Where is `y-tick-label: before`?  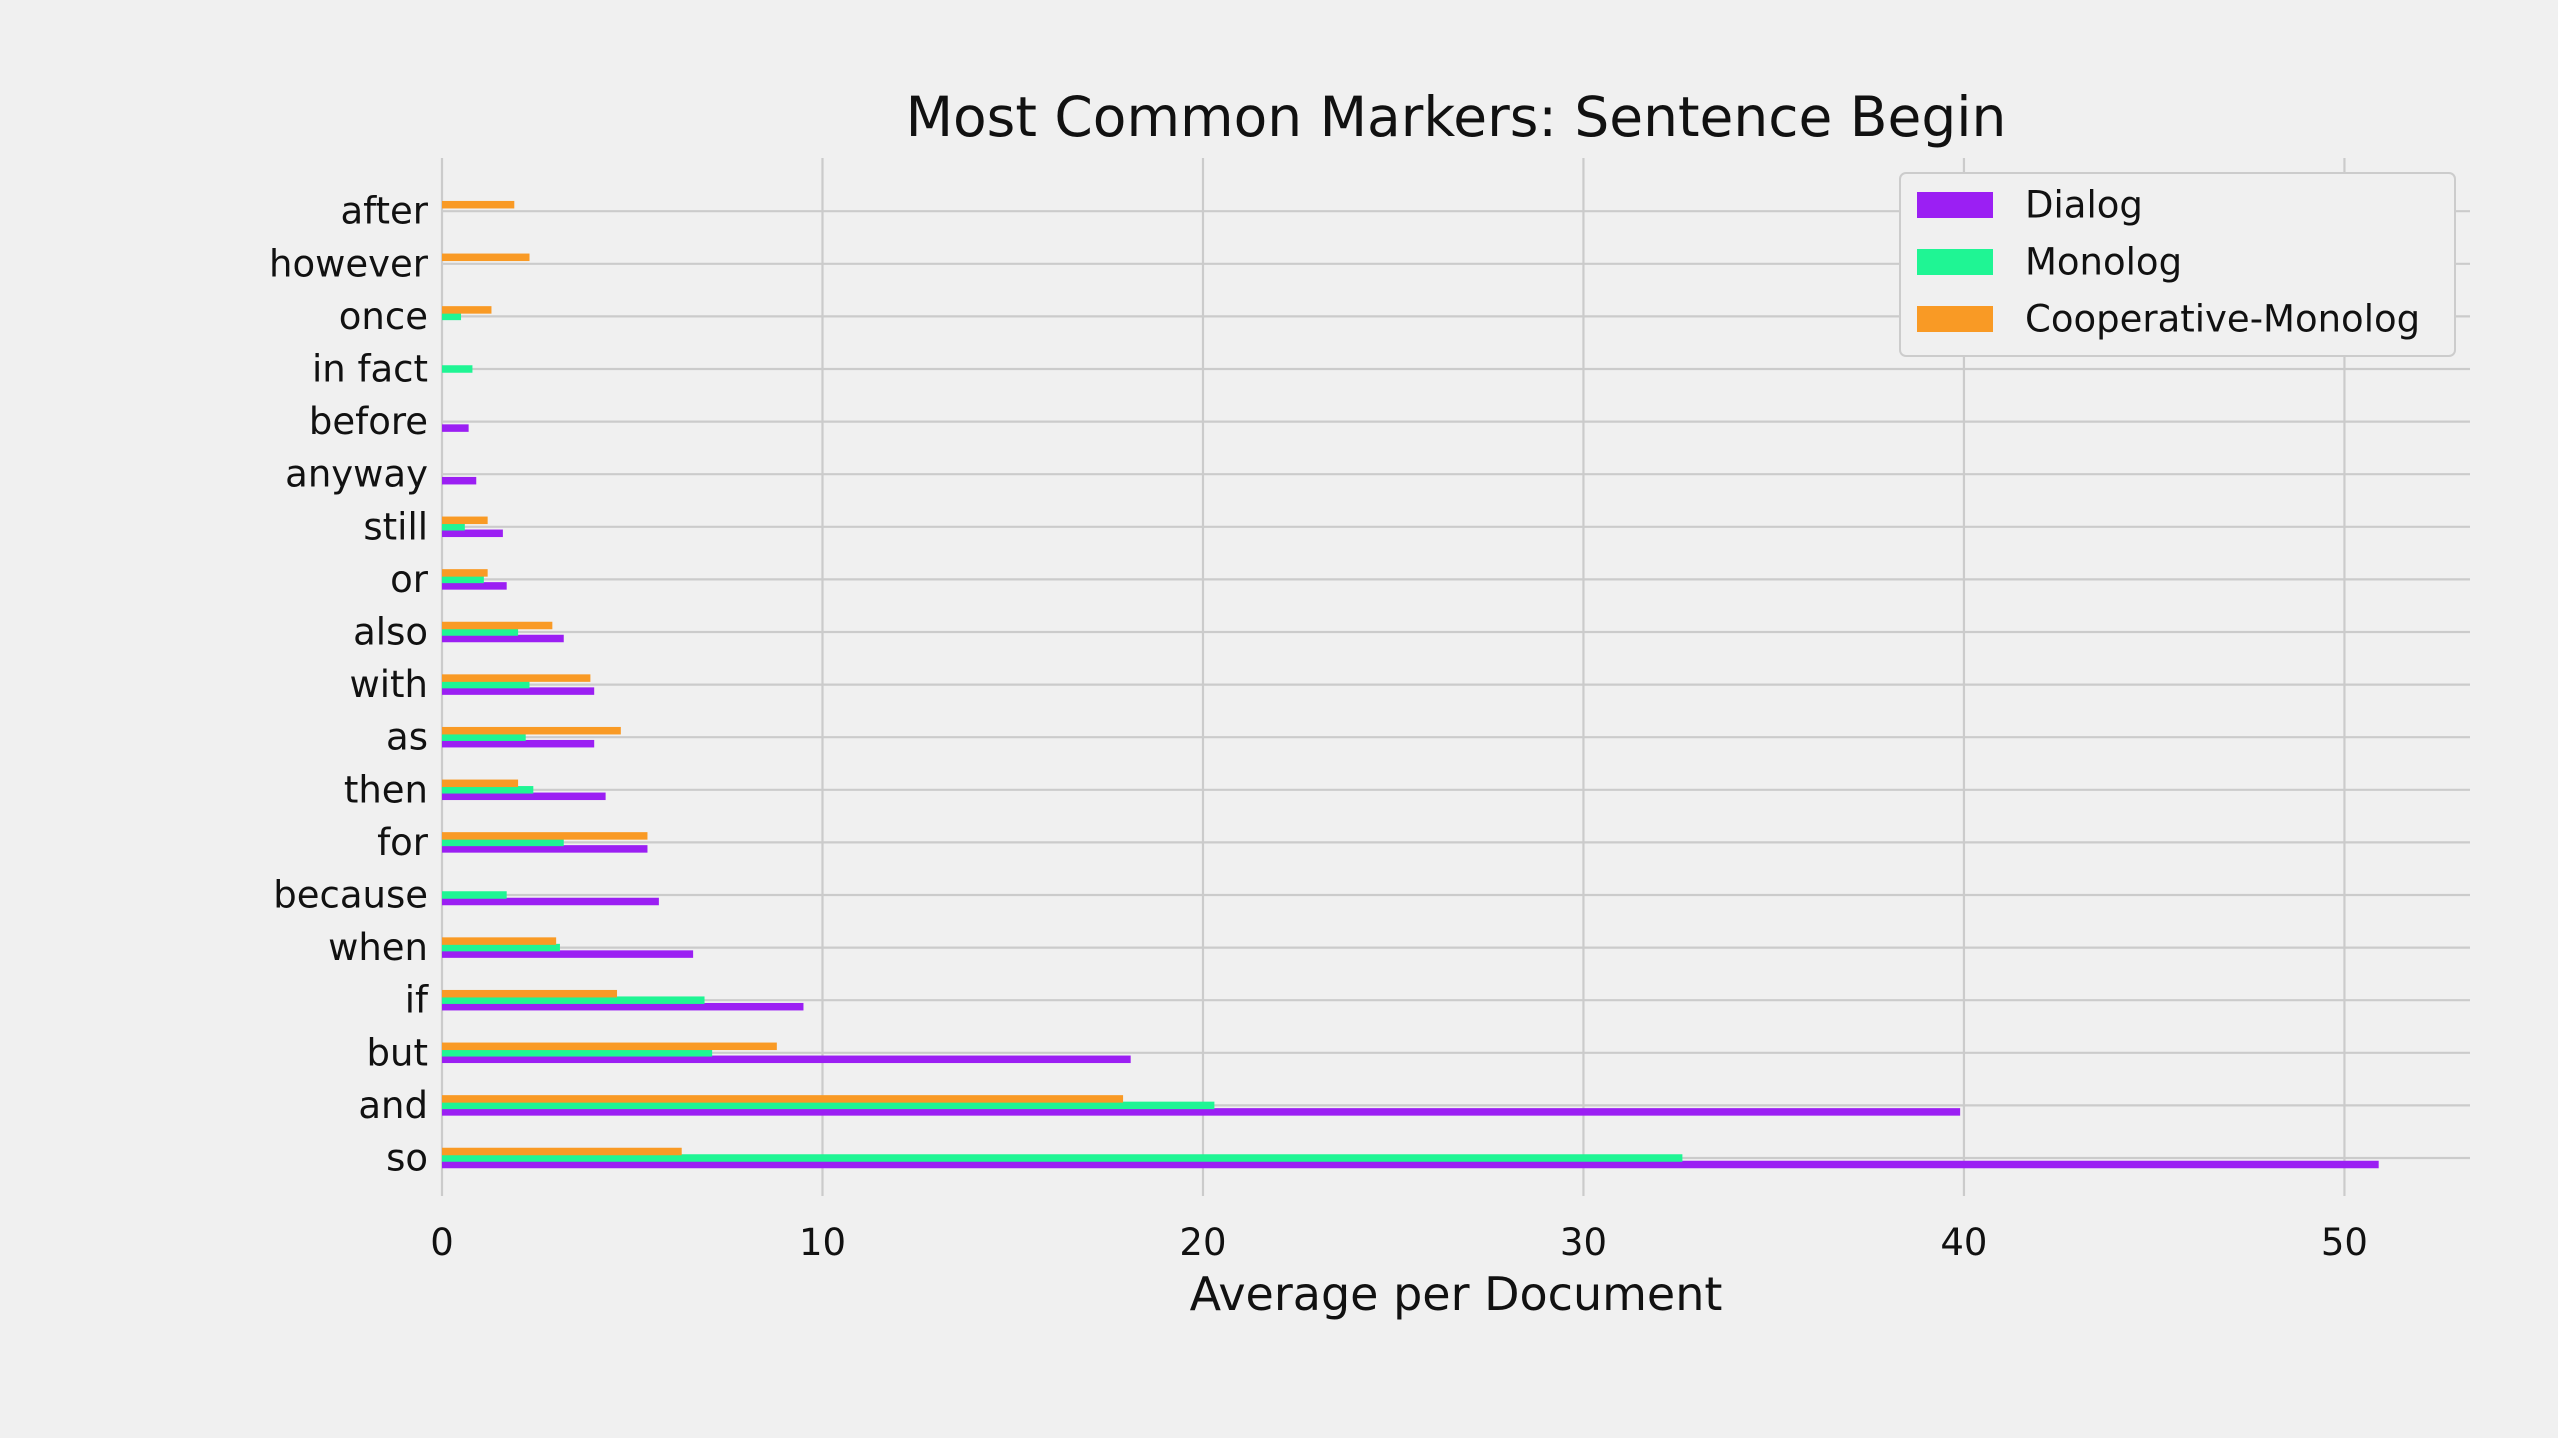
y-tick-label: before is located at coordinates (368, 421).